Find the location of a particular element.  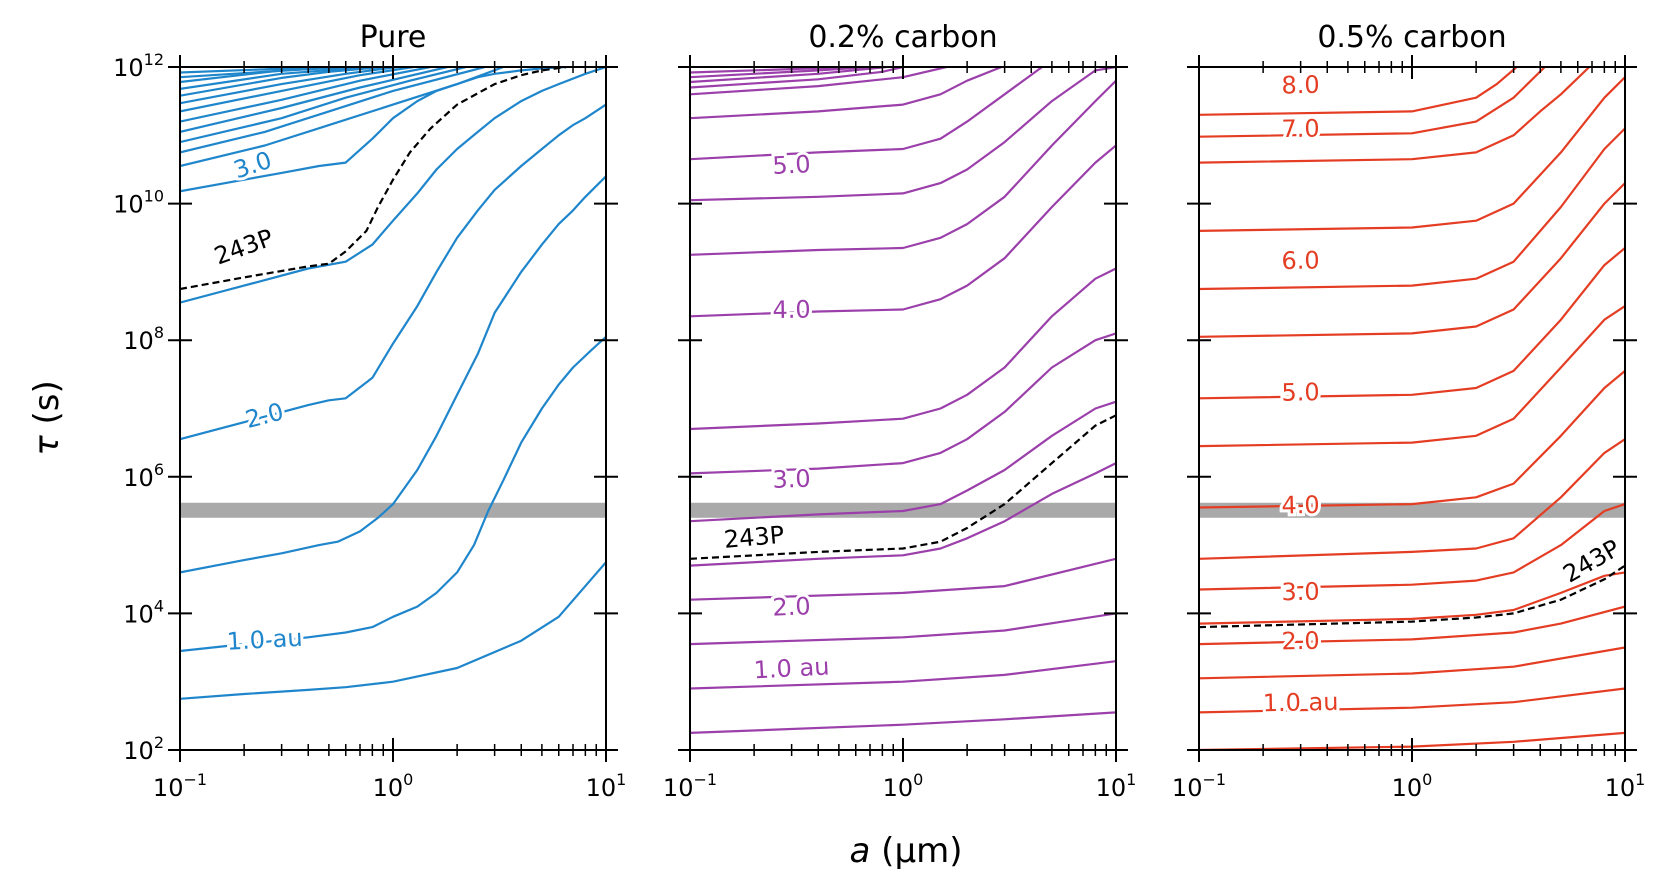

y-tick-label: 10¹⁰ is located at coordinates (138, 203).